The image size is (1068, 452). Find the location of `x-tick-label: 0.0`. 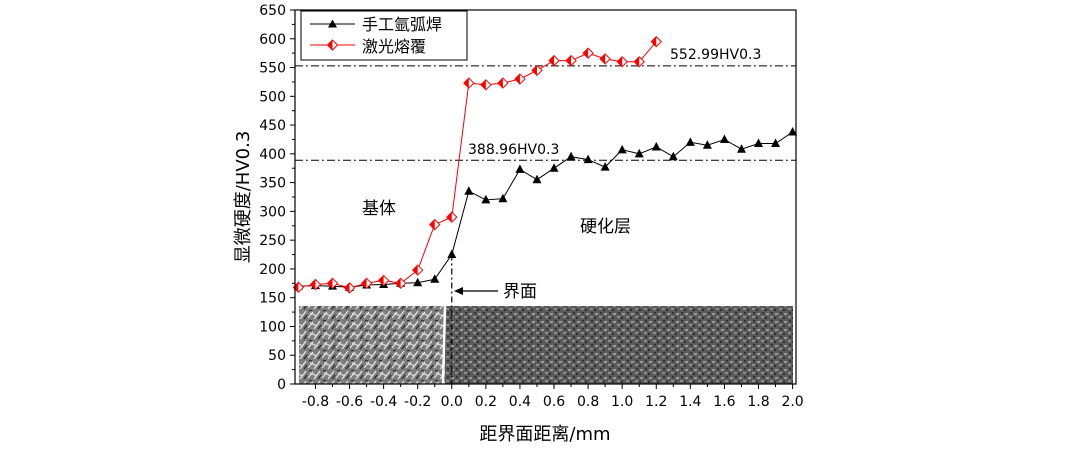

x-tick-label: 0.0 is located at coordinates (452, 402).